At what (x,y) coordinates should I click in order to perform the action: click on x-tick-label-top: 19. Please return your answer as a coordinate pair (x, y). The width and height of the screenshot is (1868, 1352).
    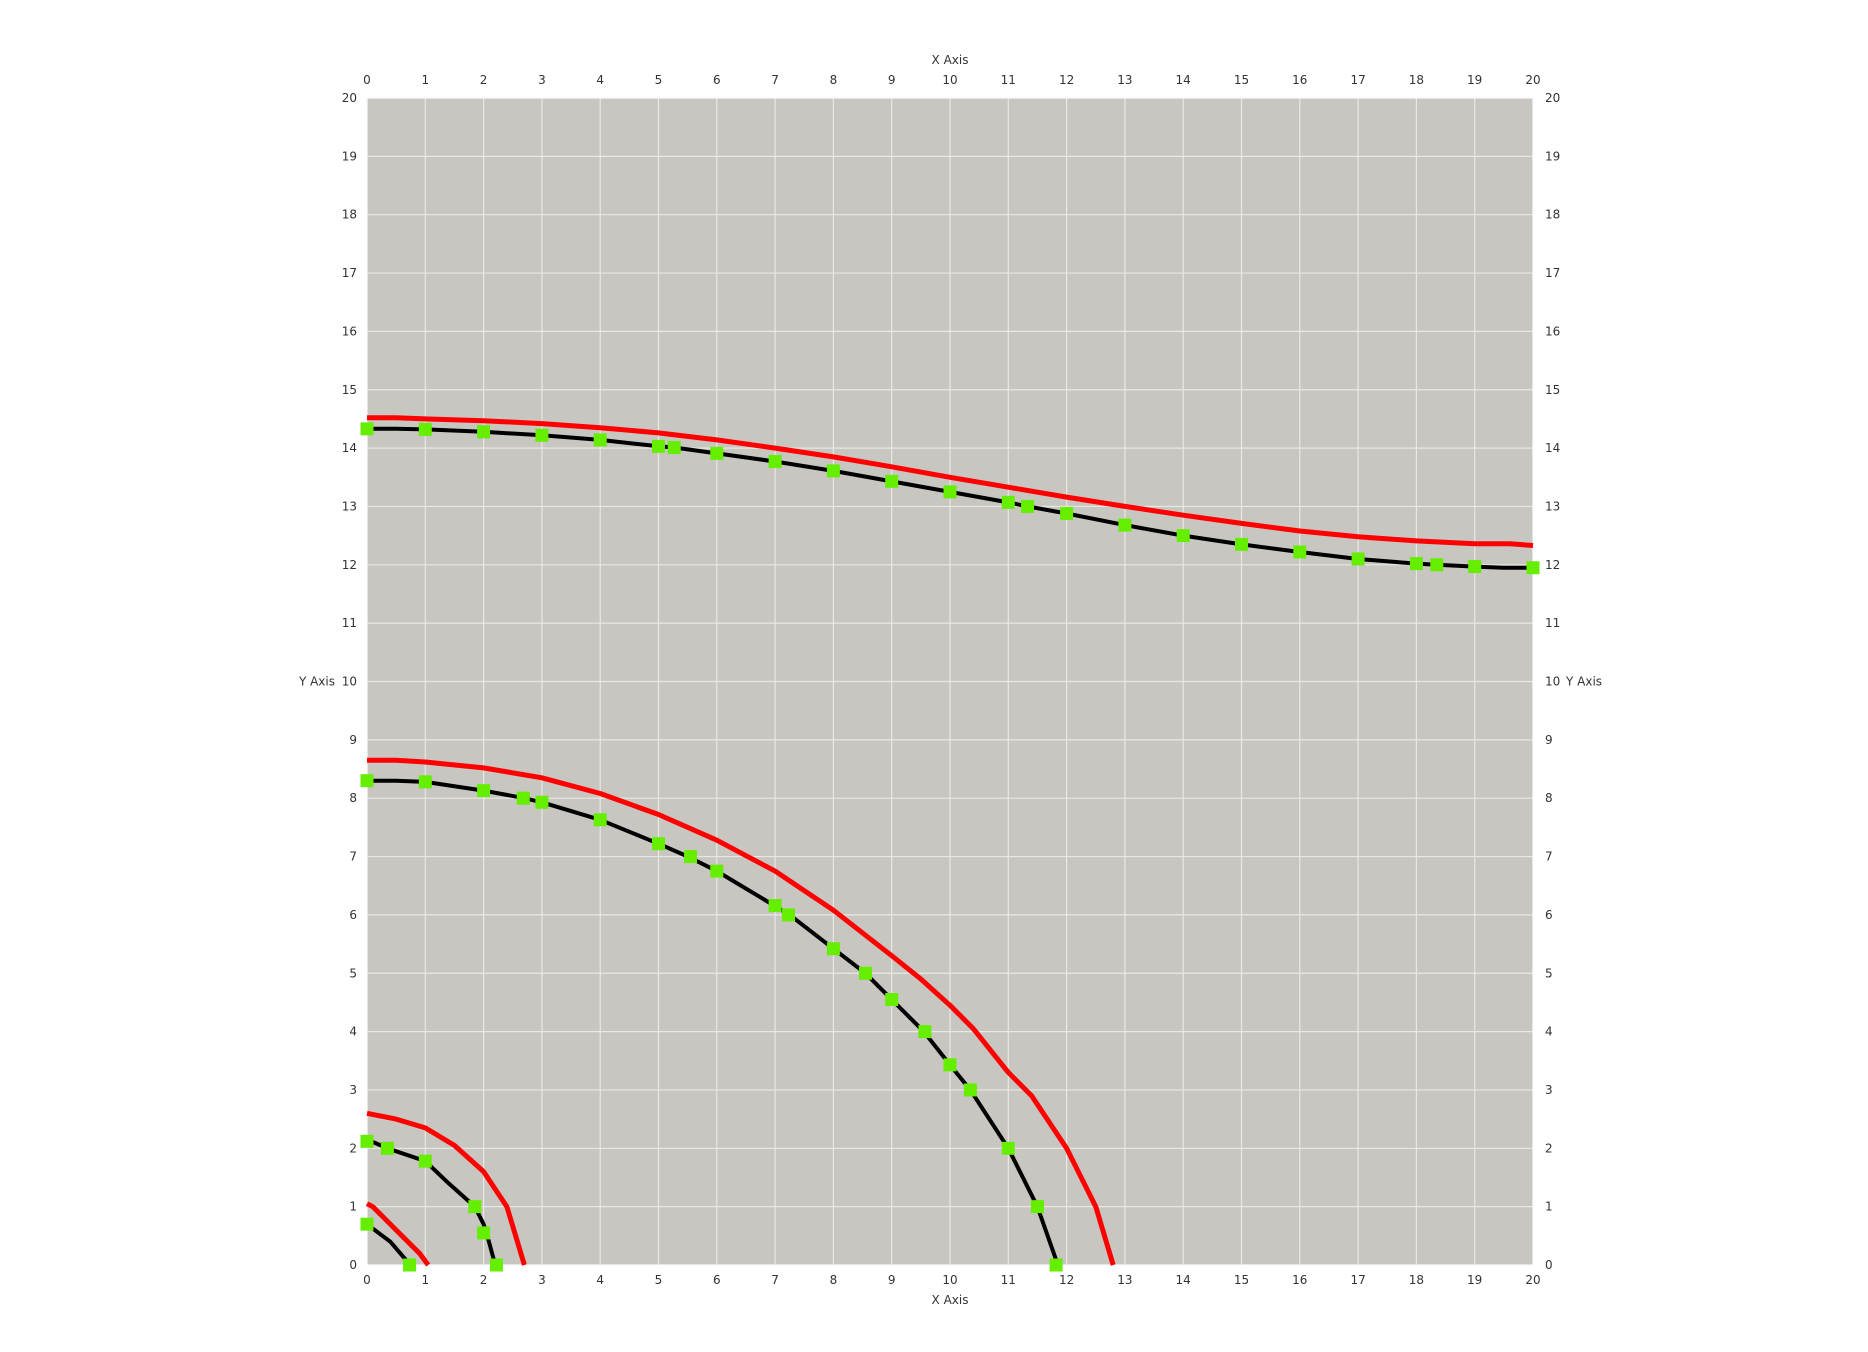
    Looking at the image, I should click on (1474, 80).